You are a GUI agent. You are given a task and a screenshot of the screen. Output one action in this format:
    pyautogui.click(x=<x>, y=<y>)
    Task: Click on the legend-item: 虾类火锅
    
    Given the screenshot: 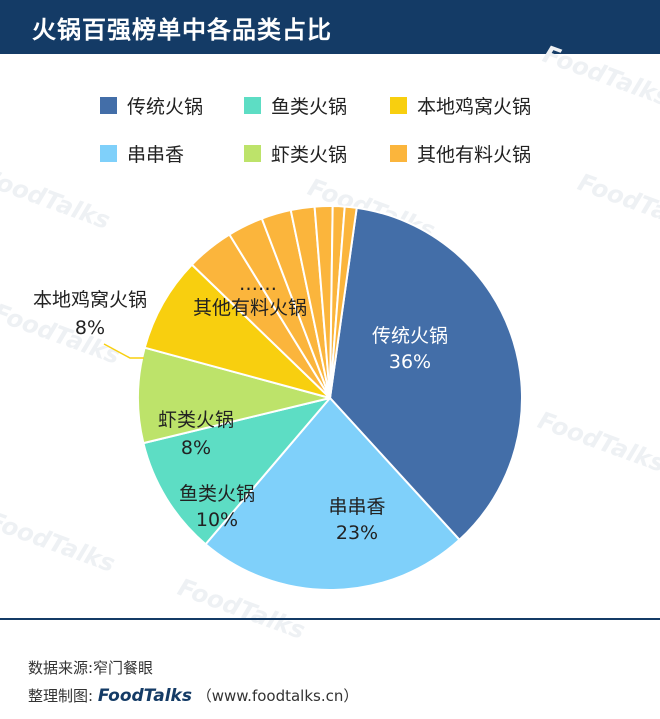 What is the action you would take?
    pyautogui.click(x=317, y=153)
    